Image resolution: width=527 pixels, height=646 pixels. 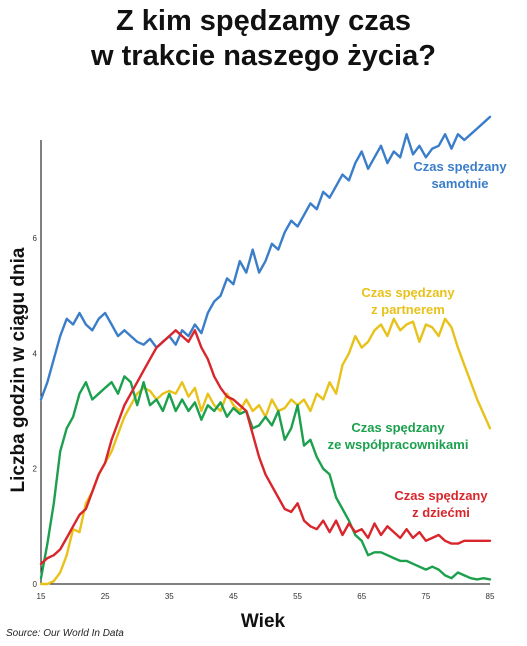 I want to click on annotation-line: z partnerem, so click(x=408, y=309).